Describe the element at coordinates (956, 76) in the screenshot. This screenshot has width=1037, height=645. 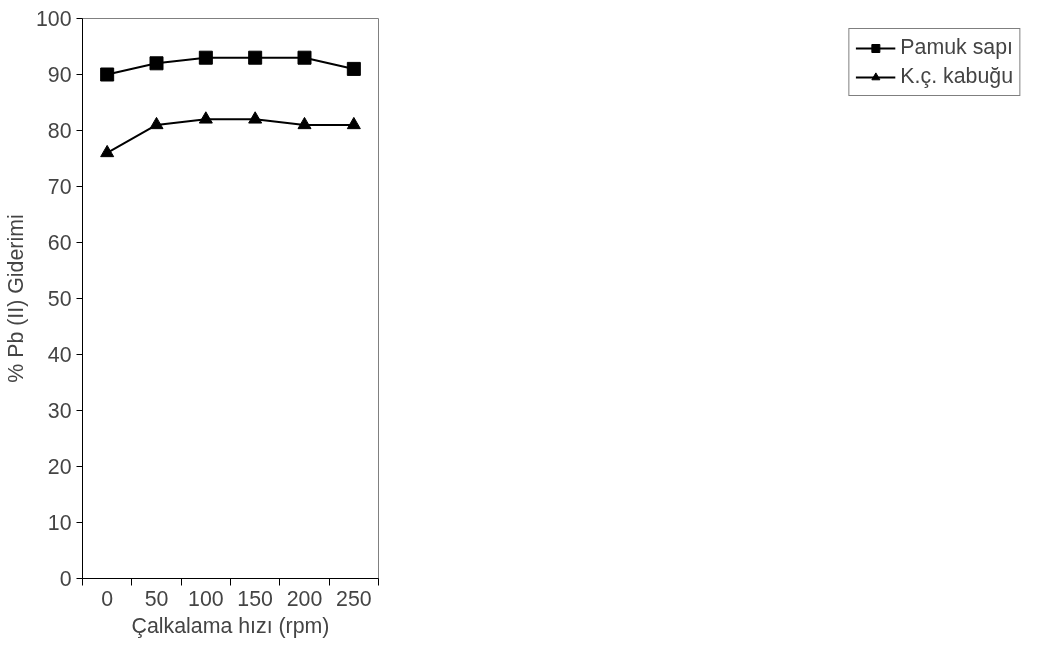
I see `legend-label: K.ç. kabuğu` at that location.